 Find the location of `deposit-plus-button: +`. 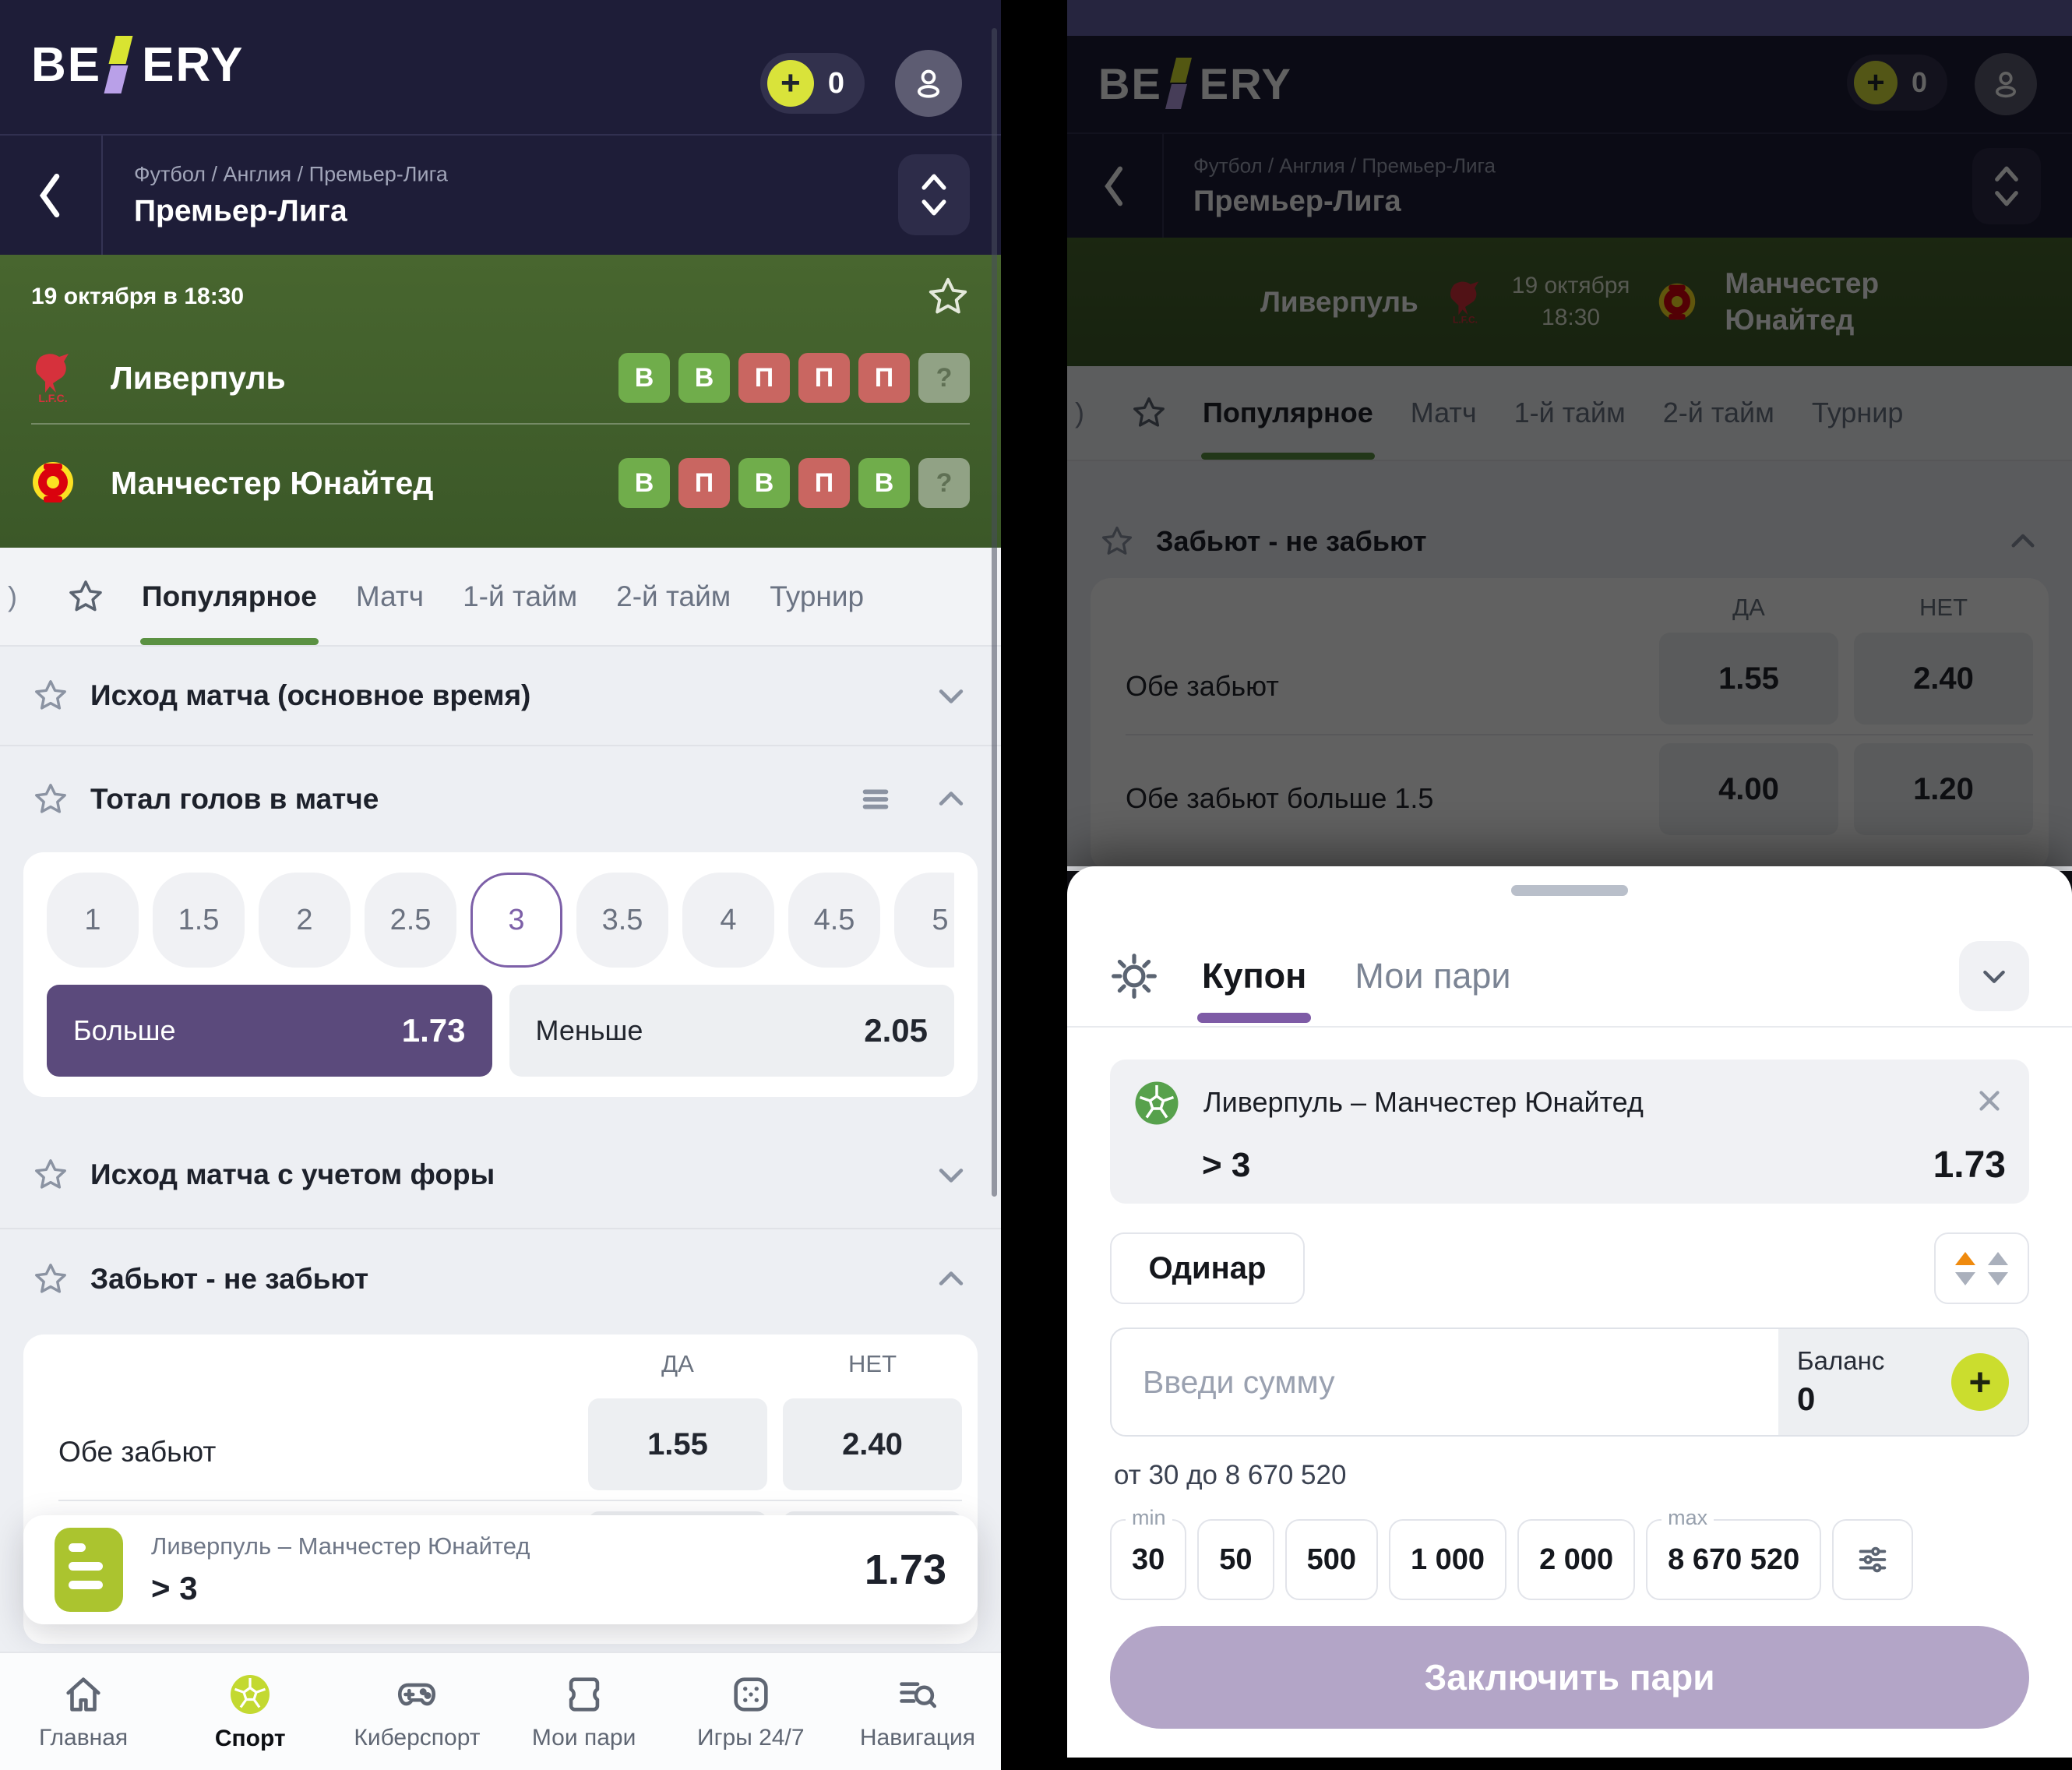

deposit-plus-button: + is located at coordinates (1980, 1382).